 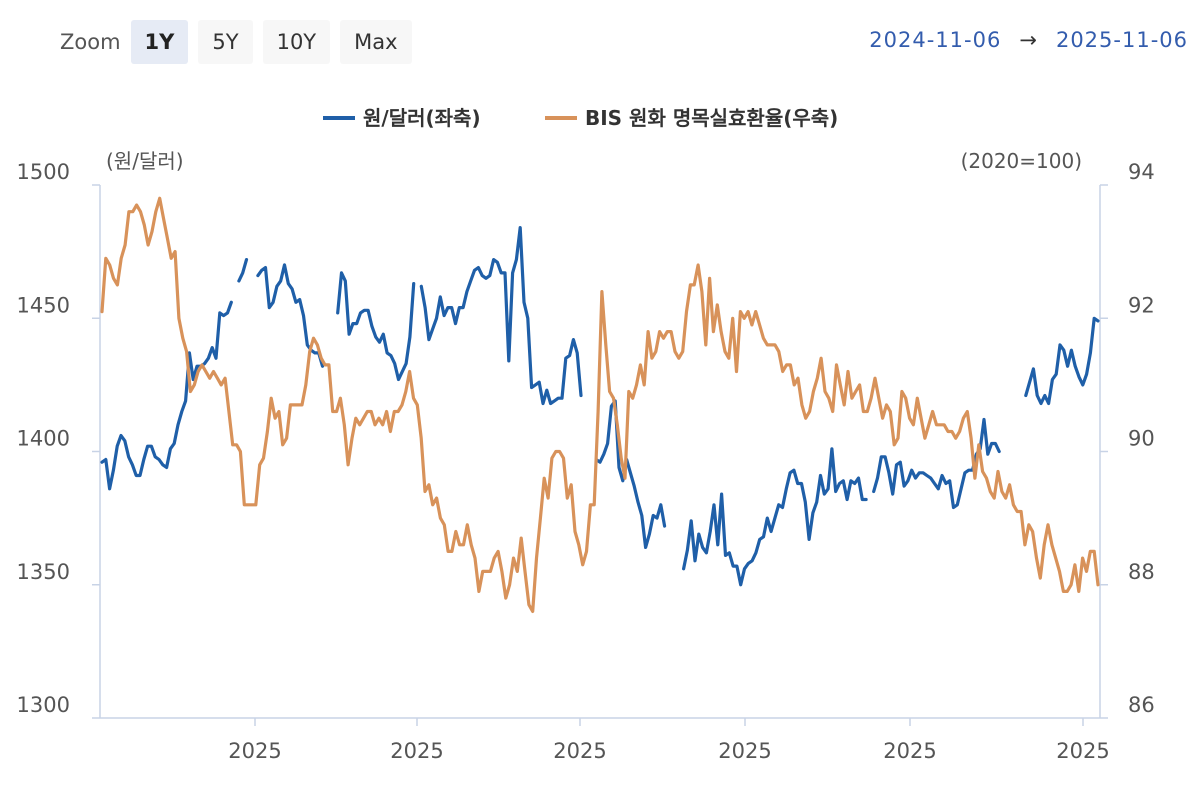 I want to click on legend-usdkrw: 원/달러(좌축), so click(x=422, y=118).